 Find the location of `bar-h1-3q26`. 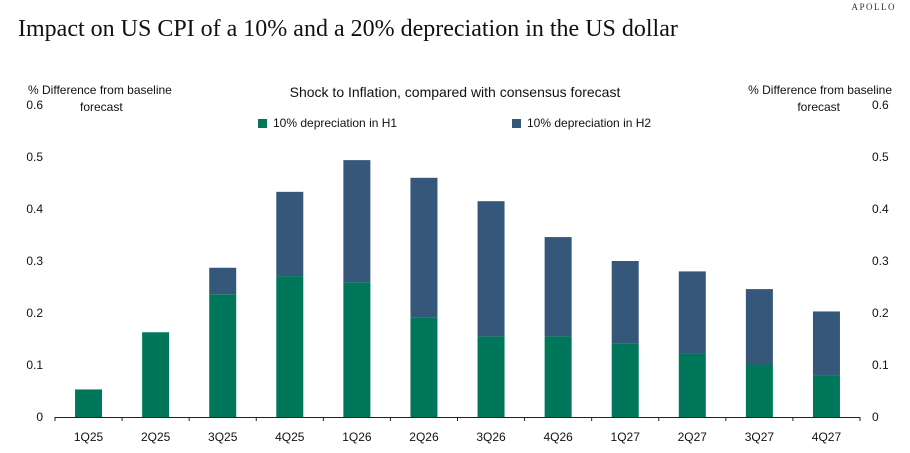

bar-h1-3q26 is located at coordinates (491, 376).